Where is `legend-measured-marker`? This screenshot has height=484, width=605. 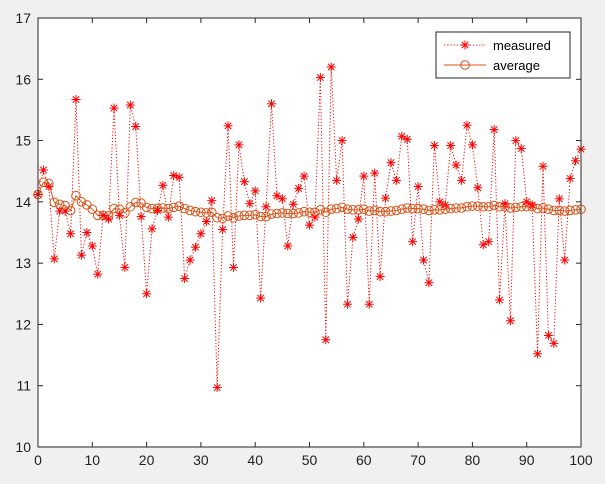 legend-measured-marker is located at coordinates (465, 45).